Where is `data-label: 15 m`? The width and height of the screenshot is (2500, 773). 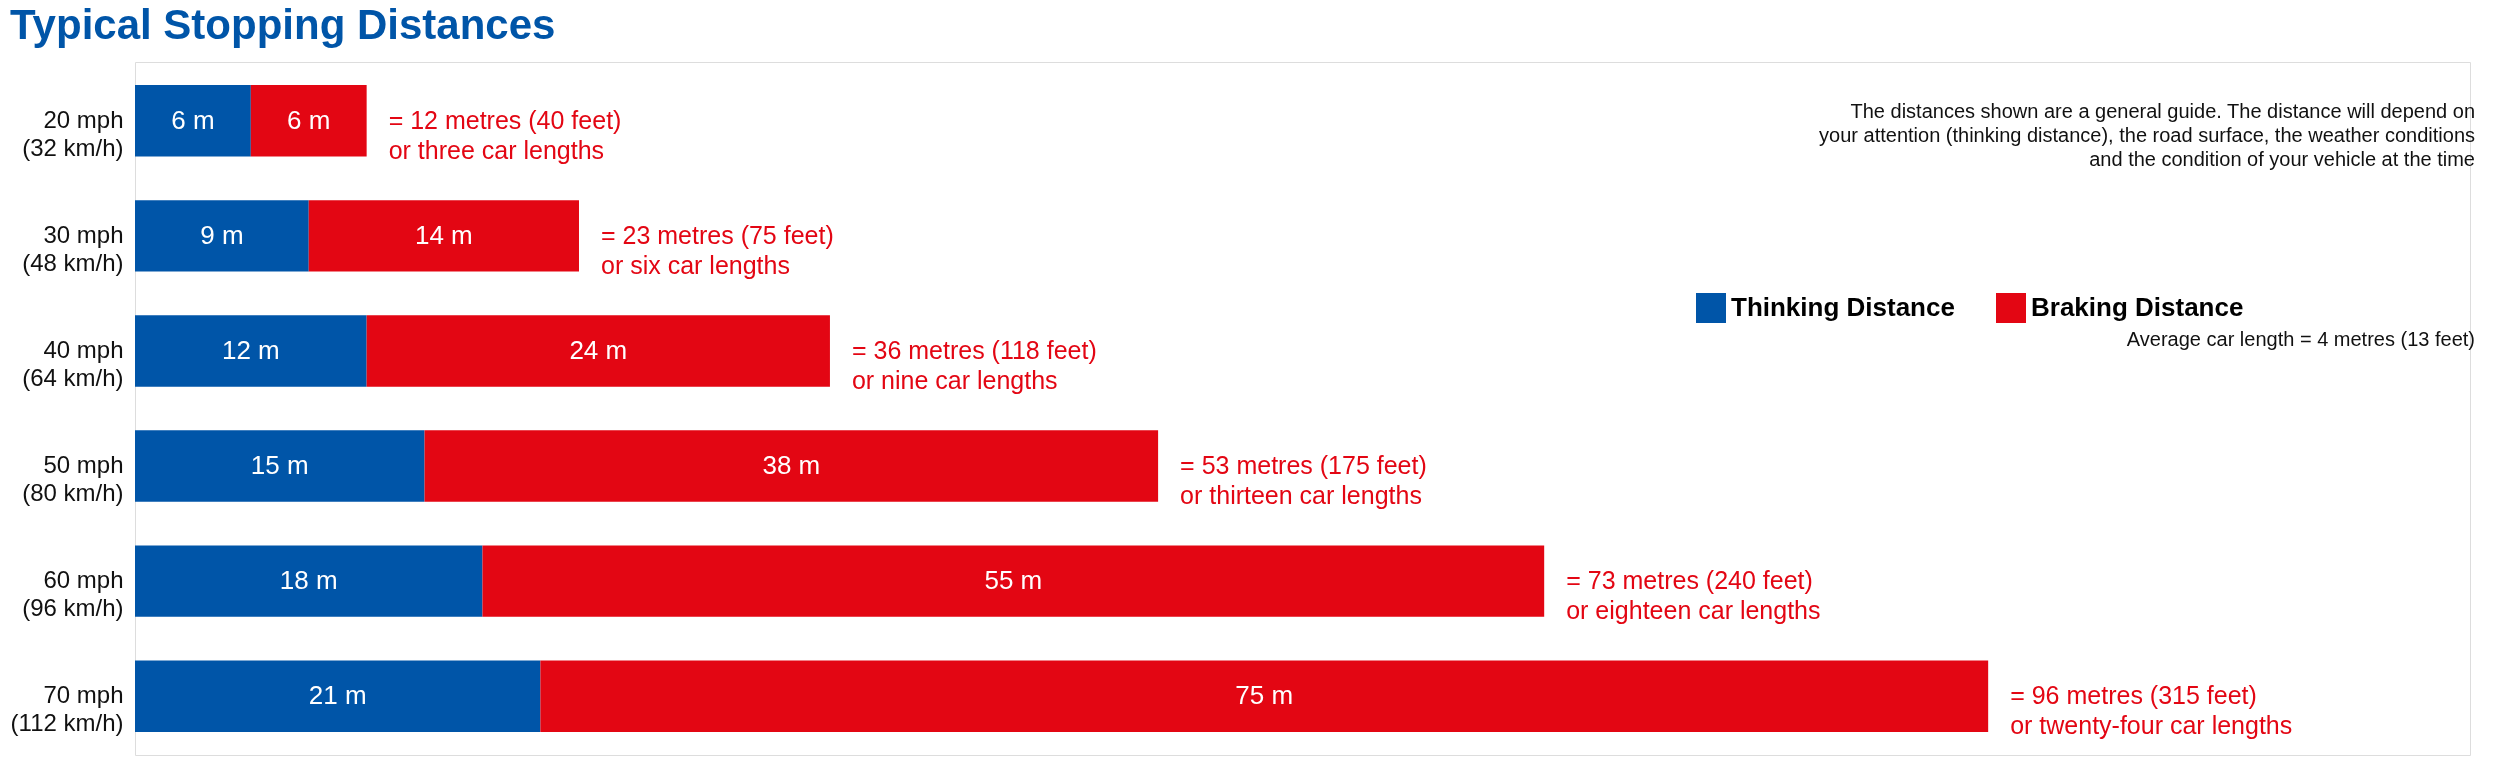
data-label: 15 m is located at coordinates (279, 465).